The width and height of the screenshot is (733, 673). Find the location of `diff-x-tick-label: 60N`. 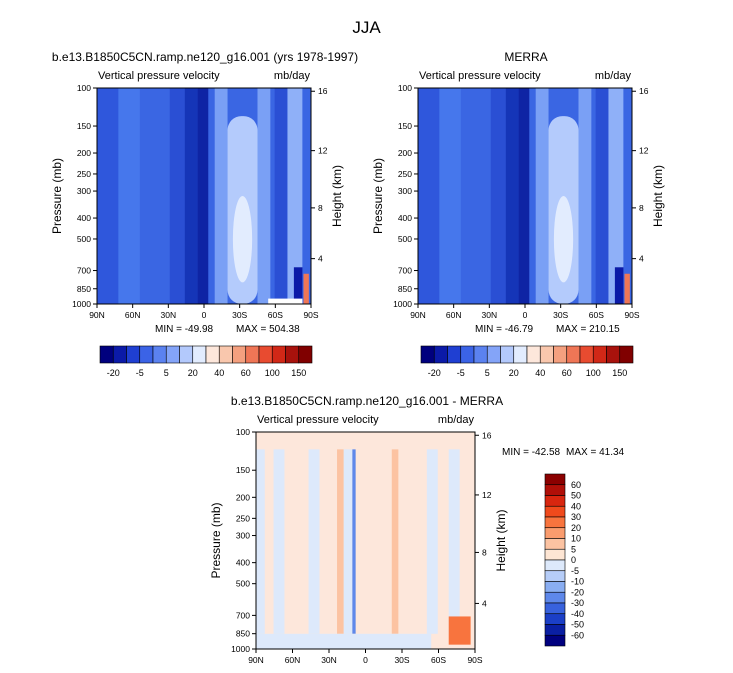

diff-x-tick-label: 60N is located at coordinates (293, 660).